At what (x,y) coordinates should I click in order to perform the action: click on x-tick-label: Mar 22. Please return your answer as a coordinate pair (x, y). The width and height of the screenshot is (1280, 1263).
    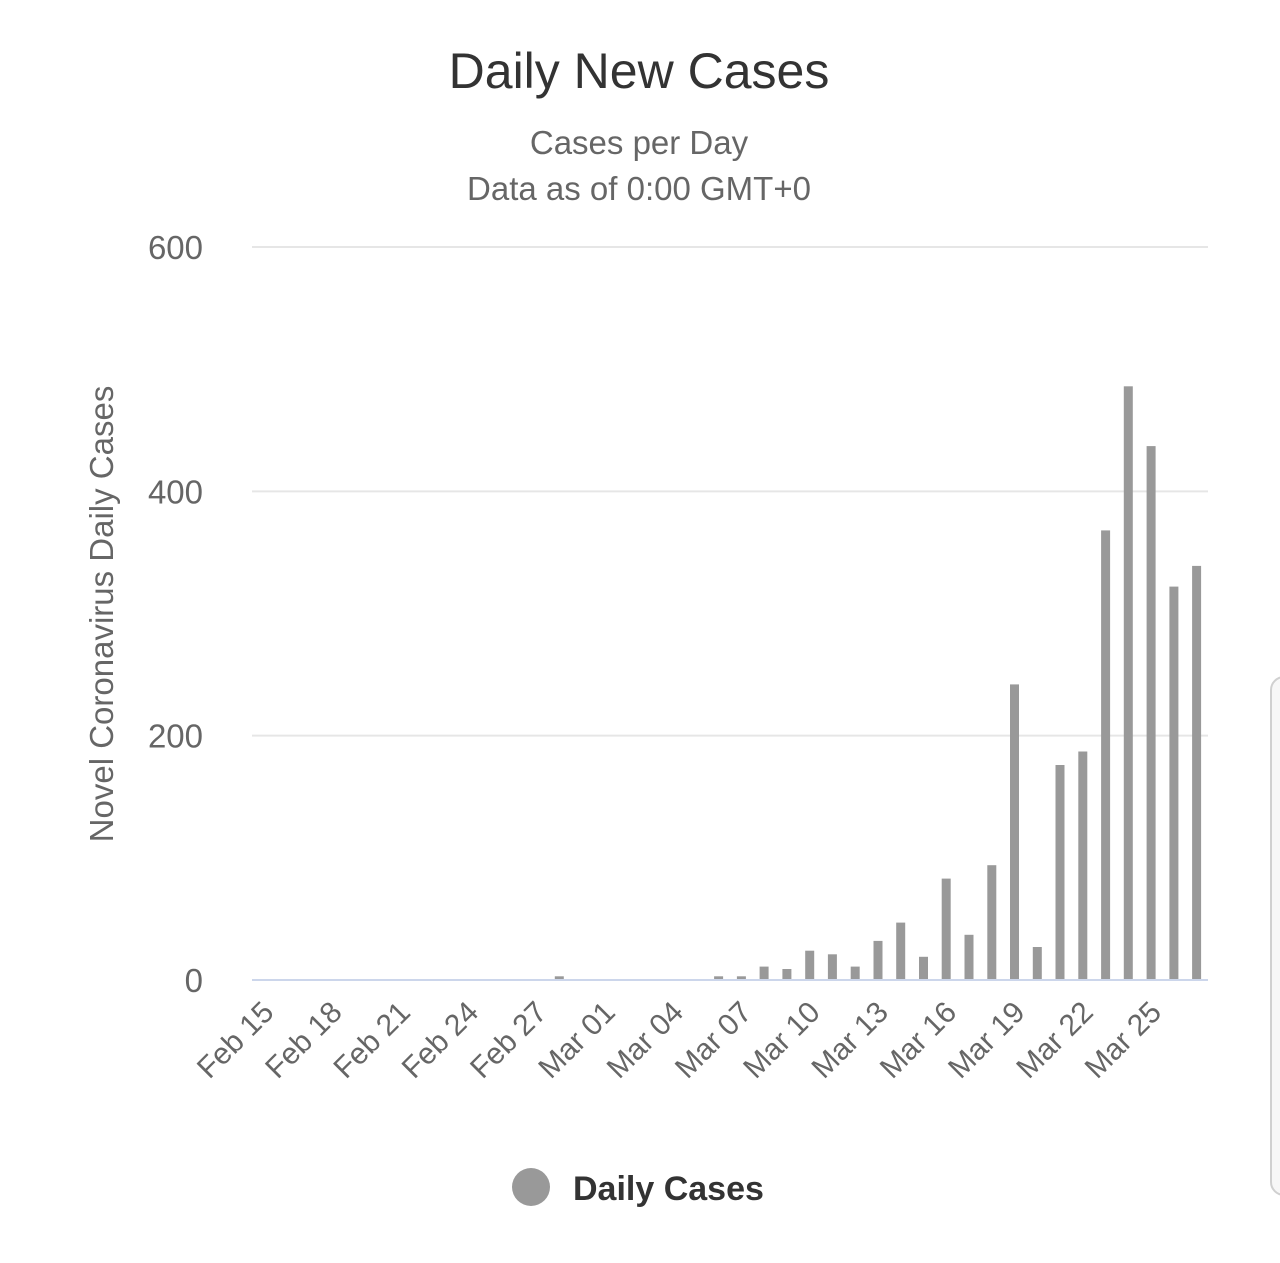
    Looking at the image, I should click on (1054, 1040).